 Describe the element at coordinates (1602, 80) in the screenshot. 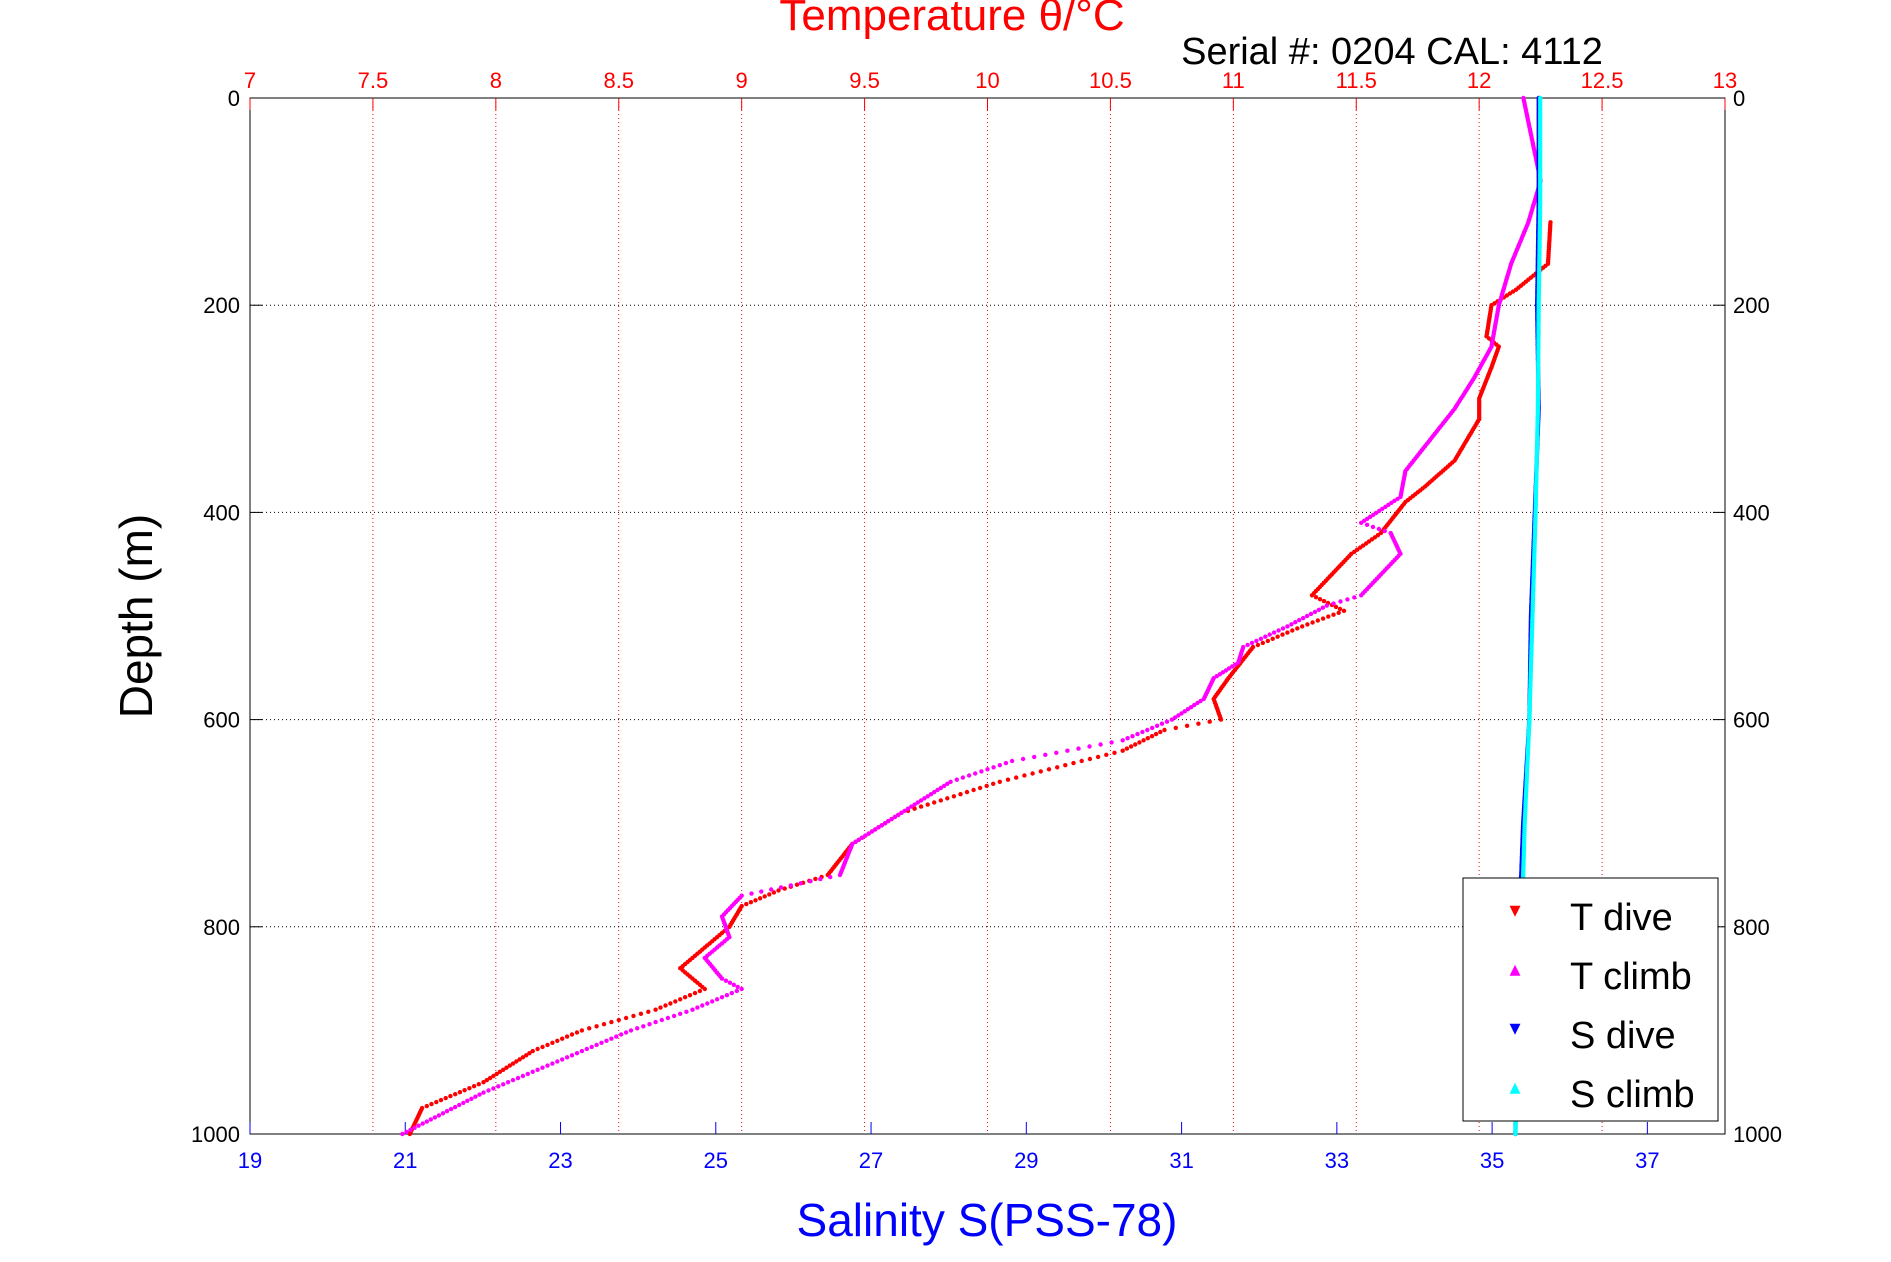

I see `temperature-tick-label: 12.5` at that location.